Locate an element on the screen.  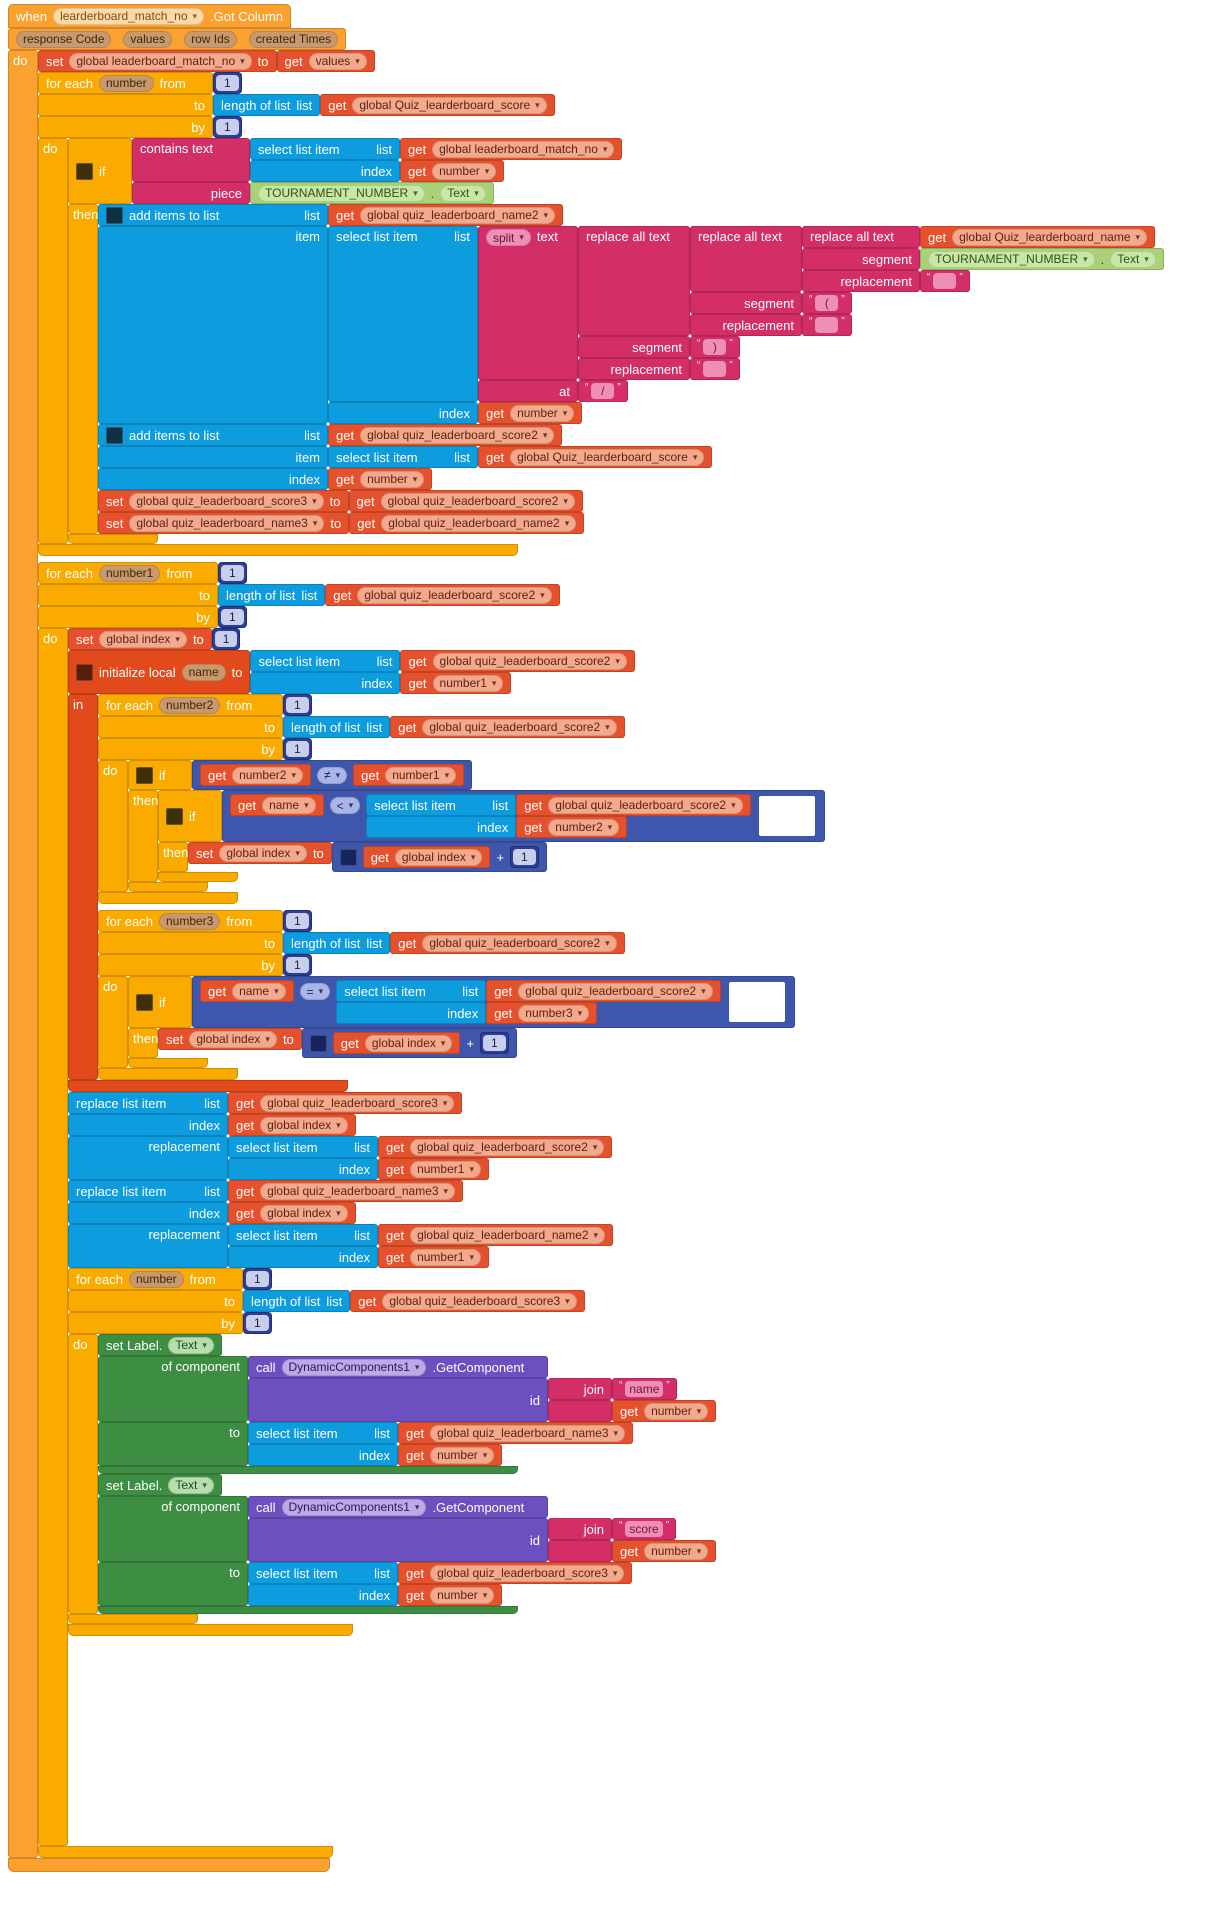
join-socket-cell is located at coordinates (580, 1411).